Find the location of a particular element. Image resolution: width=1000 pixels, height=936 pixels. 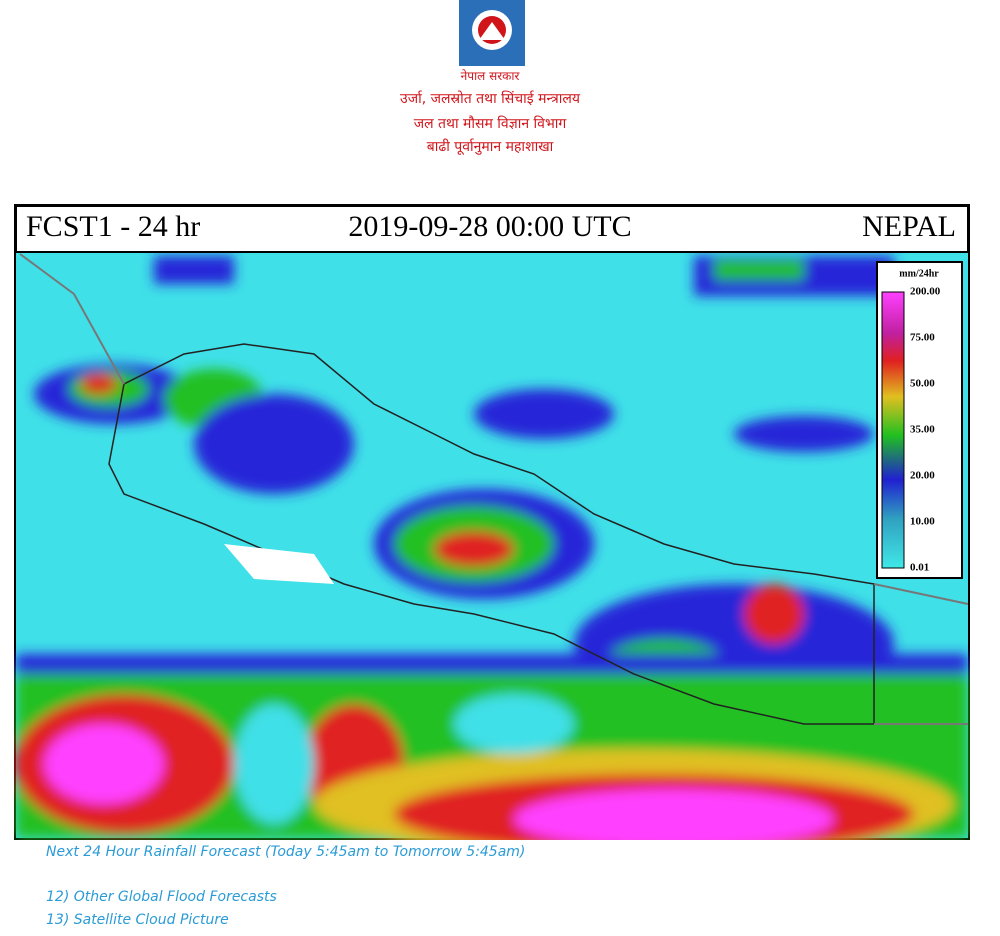

legend-label: 10.00 is located at coordinates (922, 522).